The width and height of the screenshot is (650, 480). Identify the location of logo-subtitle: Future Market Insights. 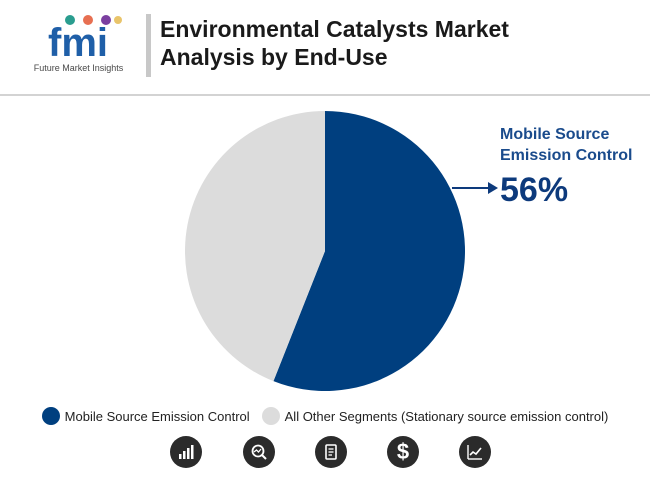
(78, 68).